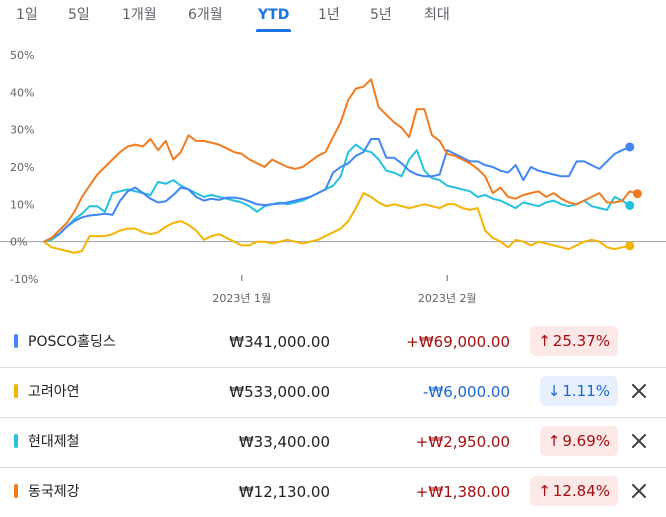 The width and height of the screenshot is (666, 517). What do you see at coordinates (284, 442) in the screenshot?
I see `stock-price: ₩33,400.00` at bounding box center [284, 442].